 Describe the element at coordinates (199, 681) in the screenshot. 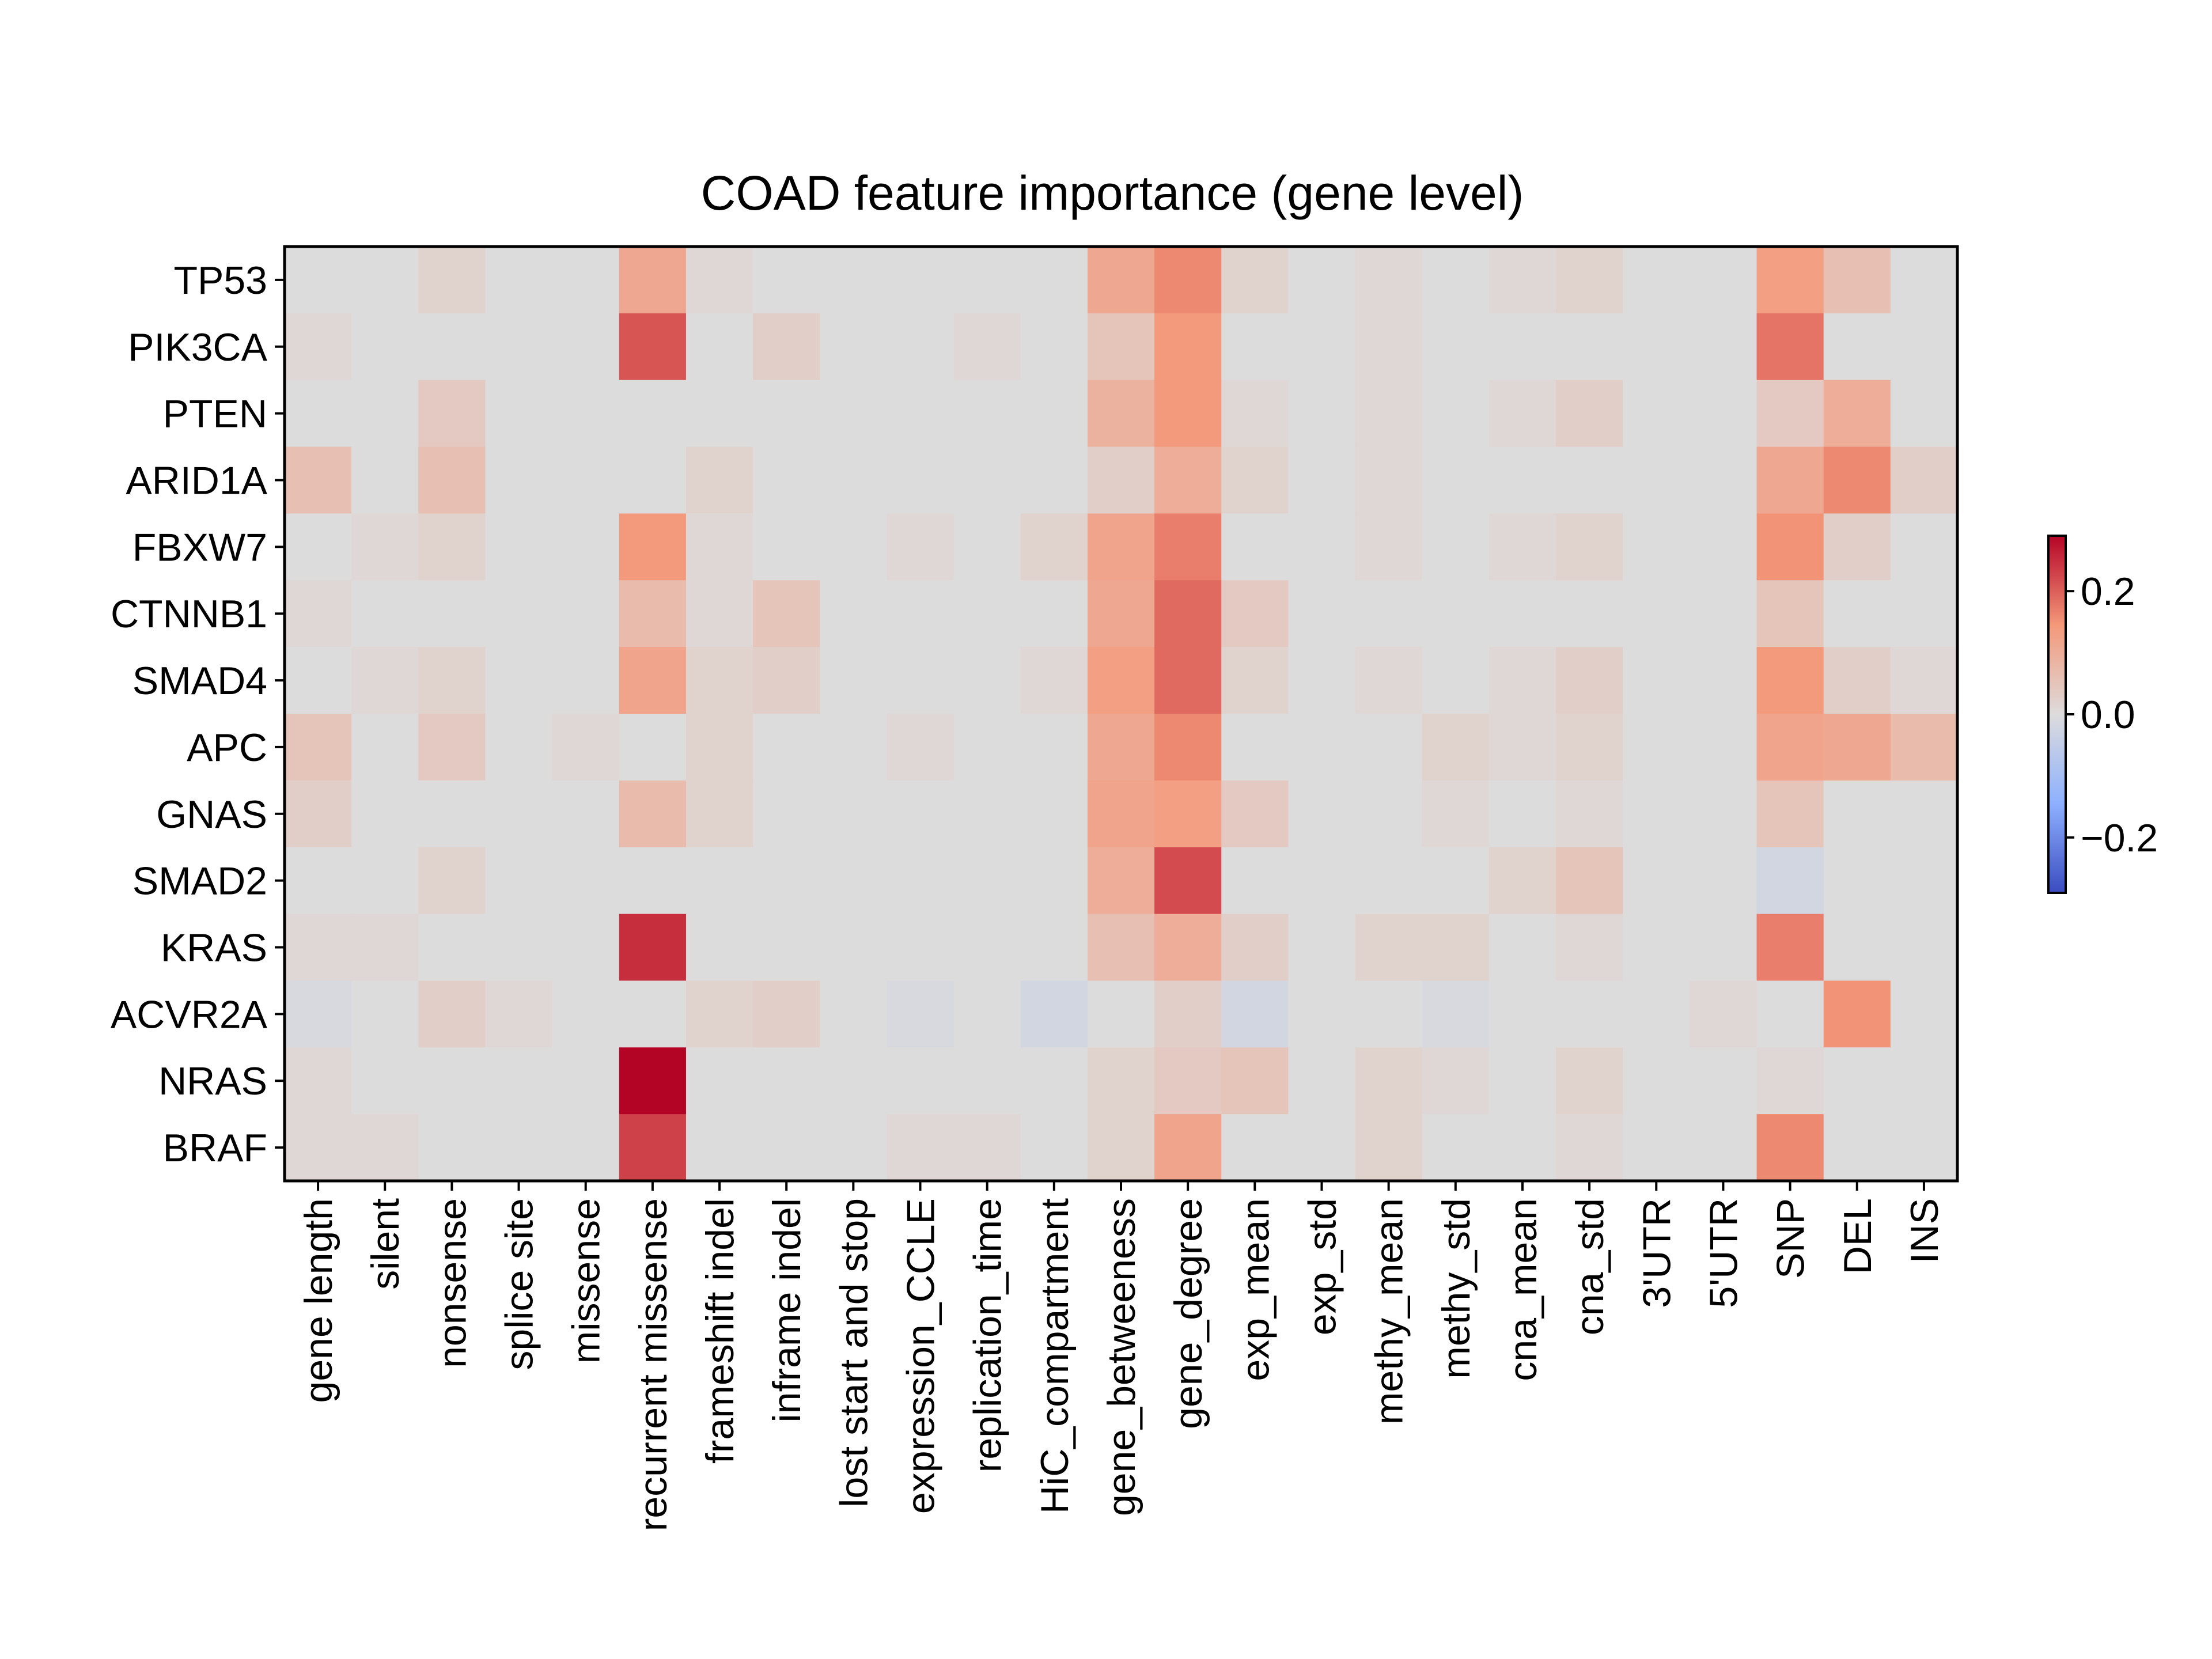

I see `y-tick-label: SMAD4` at that location.